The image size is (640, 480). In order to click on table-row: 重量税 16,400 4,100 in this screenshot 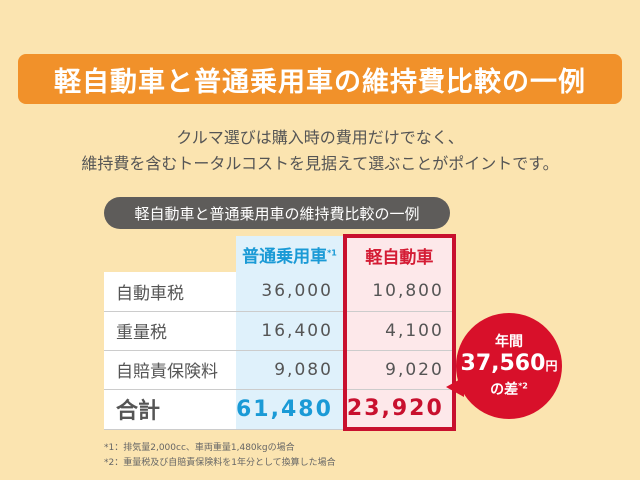, I will do `click(280, 331)`.